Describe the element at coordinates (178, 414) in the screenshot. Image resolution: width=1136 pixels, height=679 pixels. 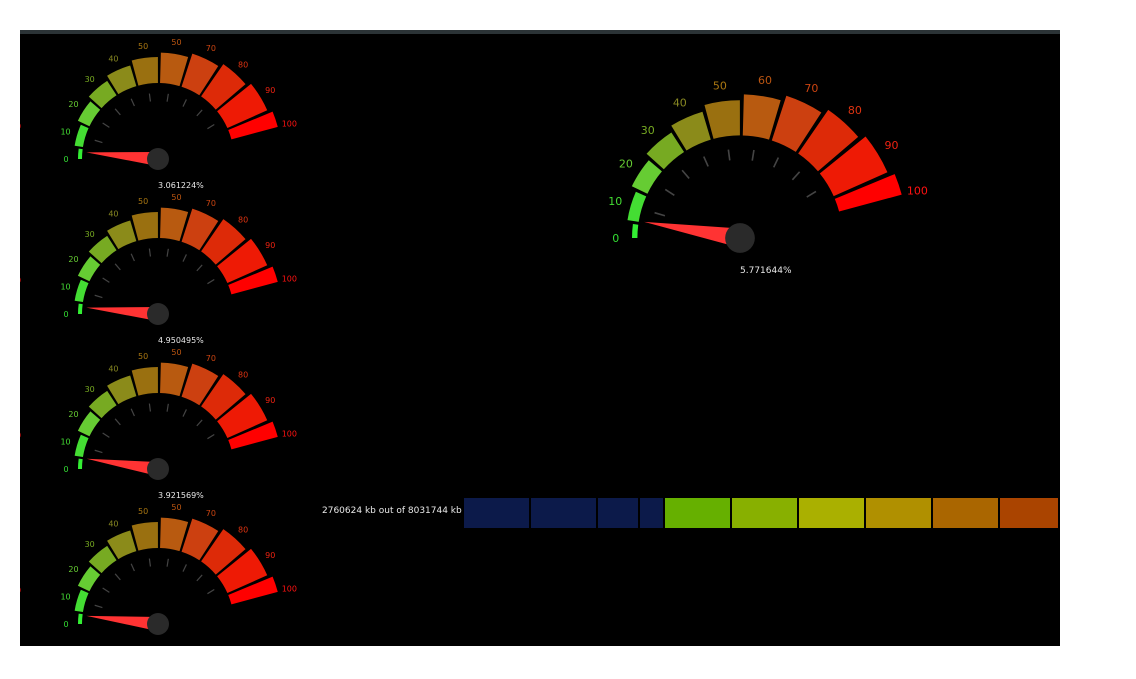
I see `cpu2-gauge: 0 10 20 30 40 50 50 70 80 90 100` at that location.